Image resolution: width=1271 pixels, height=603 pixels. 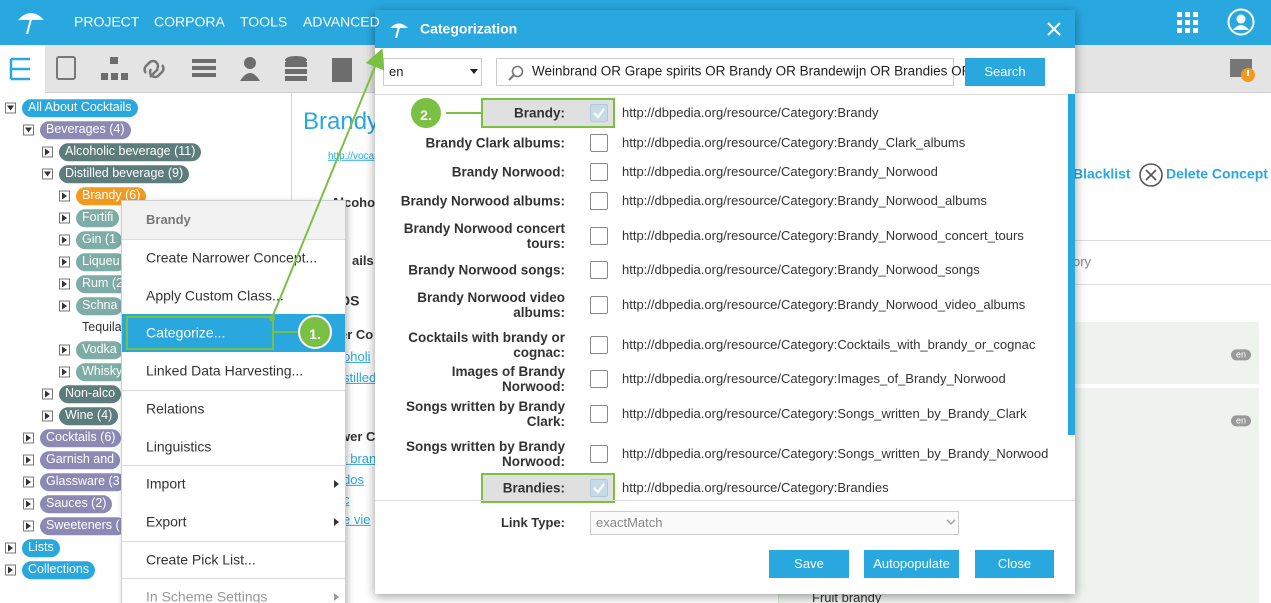 I want to click on tree-node: Whisky, so click(x=102, y=372).